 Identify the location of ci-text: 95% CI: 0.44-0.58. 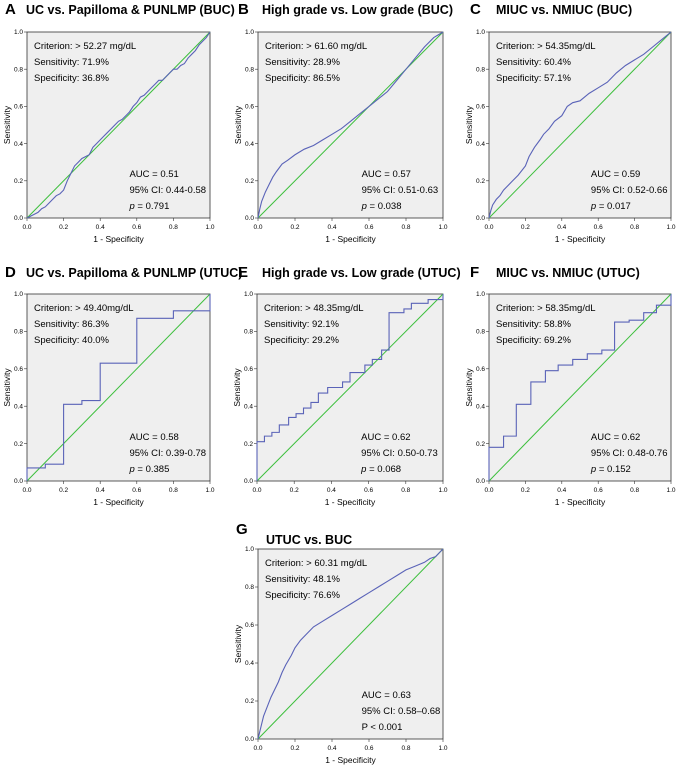
(167, 190).